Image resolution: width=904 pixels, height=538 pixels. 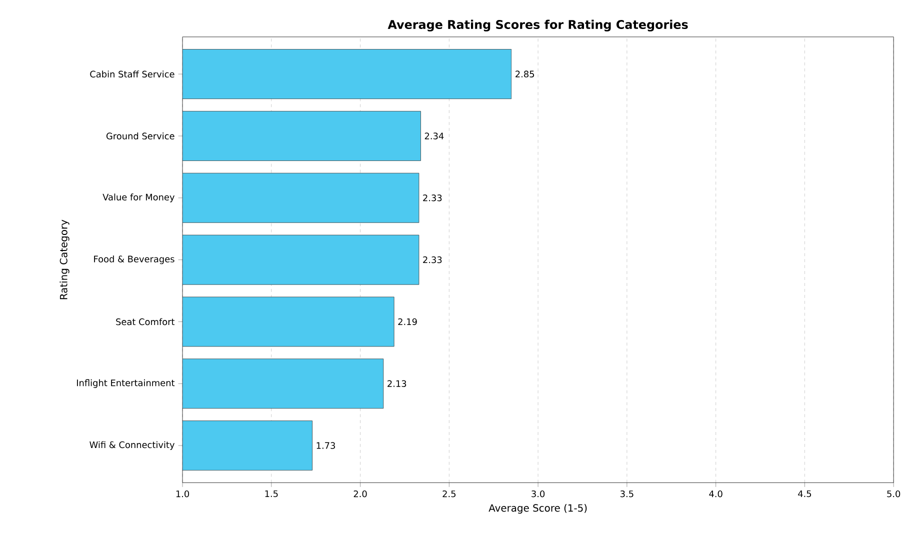 What do you see at coordinates (271, 494) in the screenshot?
I see `x-tick-label: 1.5` at bounding box center [271, 494].